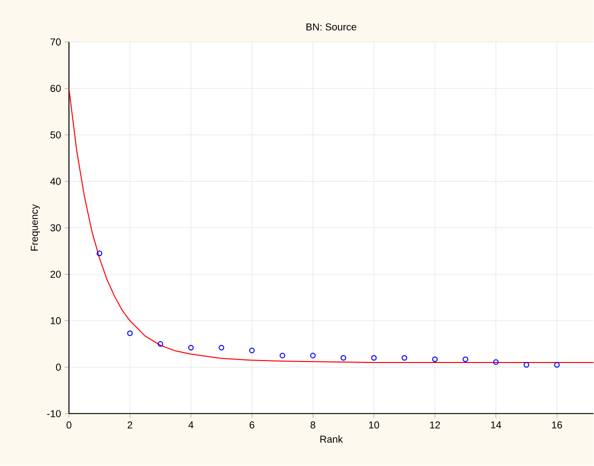  What do you see at coordinates (55, 274) in the screenshot?
I see `y-tick-label: 20` at bounding box center [55, 274].